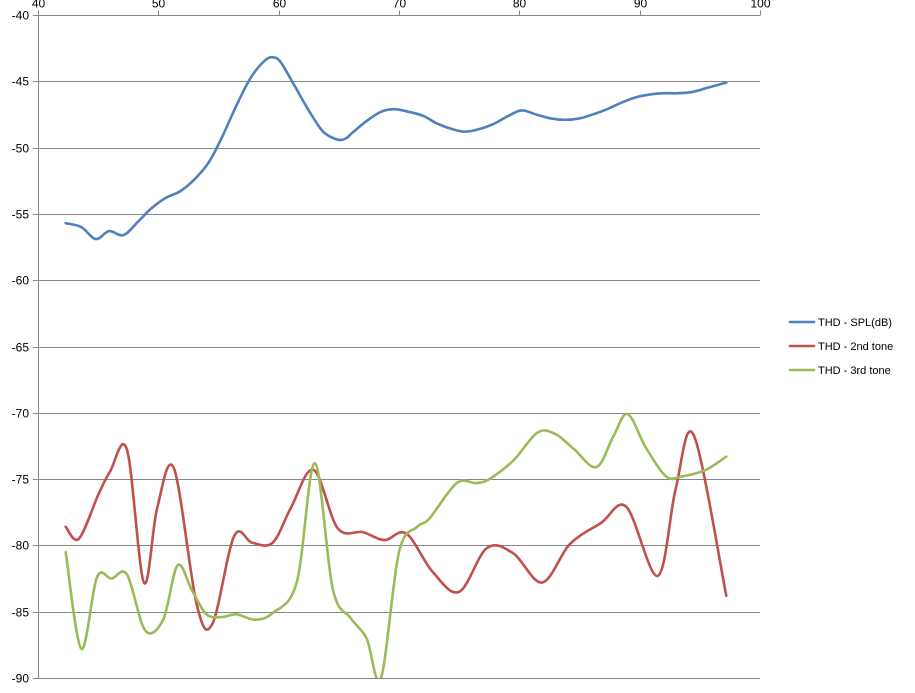  Describe the element at coordinates (760, 5) in the screenshot. I see `x-tick-label: 100` at that location.